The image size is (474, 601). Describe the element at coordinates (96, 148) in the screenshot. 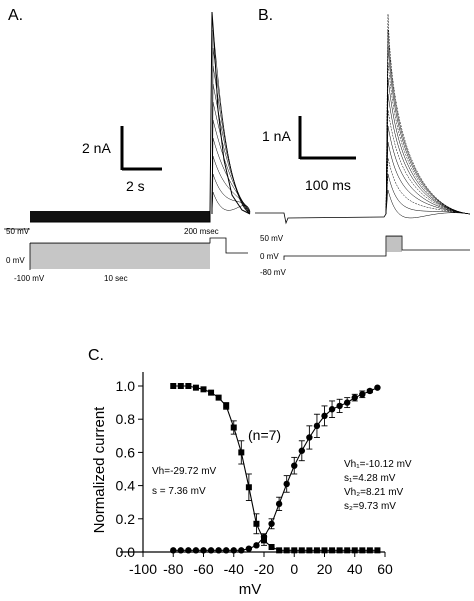

I see `panel-a-scale-current: 2 nA` at that location.